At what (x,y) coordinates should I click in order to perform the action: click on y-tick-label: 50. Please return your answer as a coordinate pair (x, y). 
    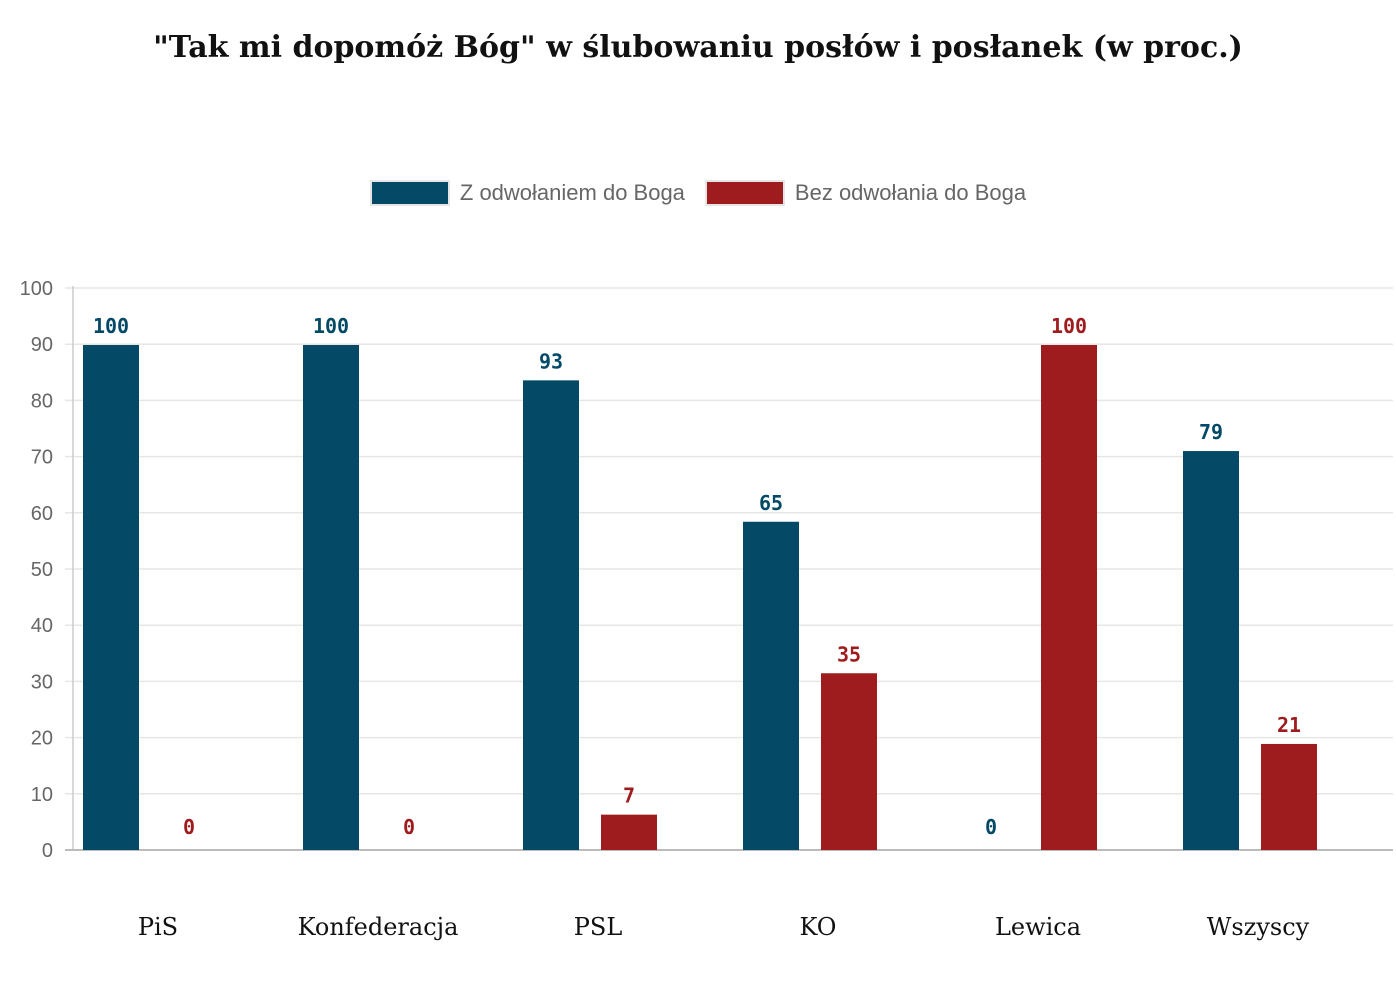
    Looking at the image, I should click on (42, 570).